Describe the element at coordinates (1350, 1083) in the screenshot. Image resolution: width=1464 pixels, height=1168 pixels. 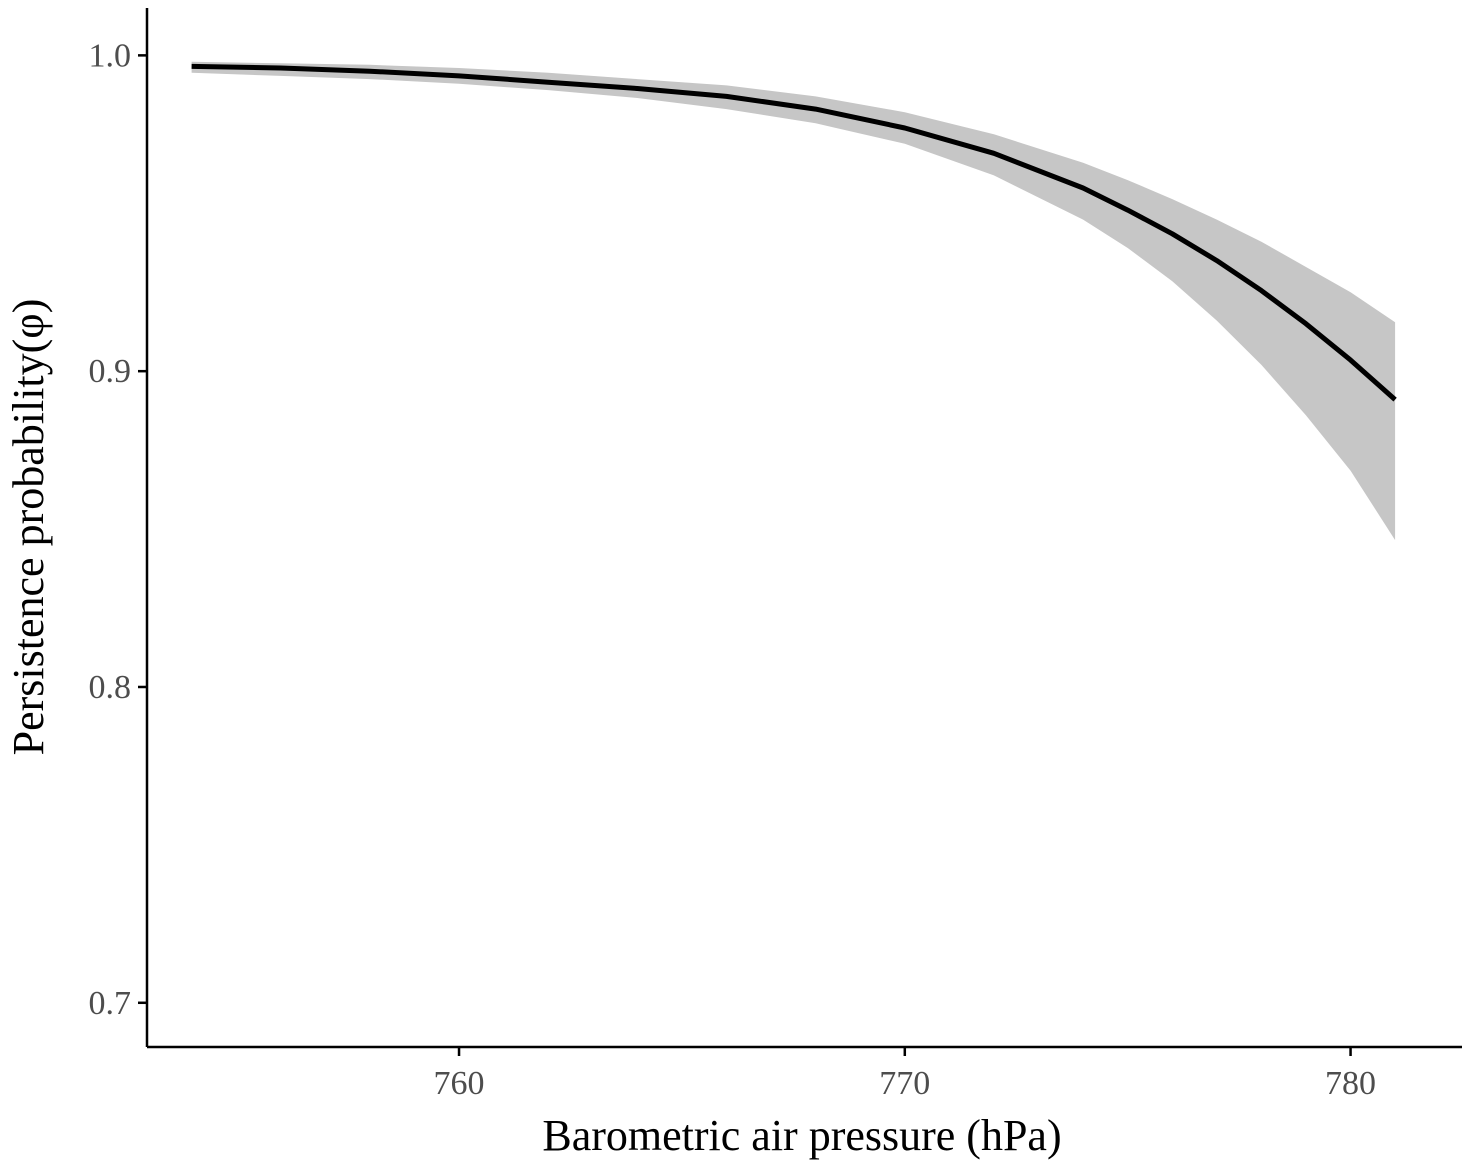
I see `x-tick-label: 780` at that location.